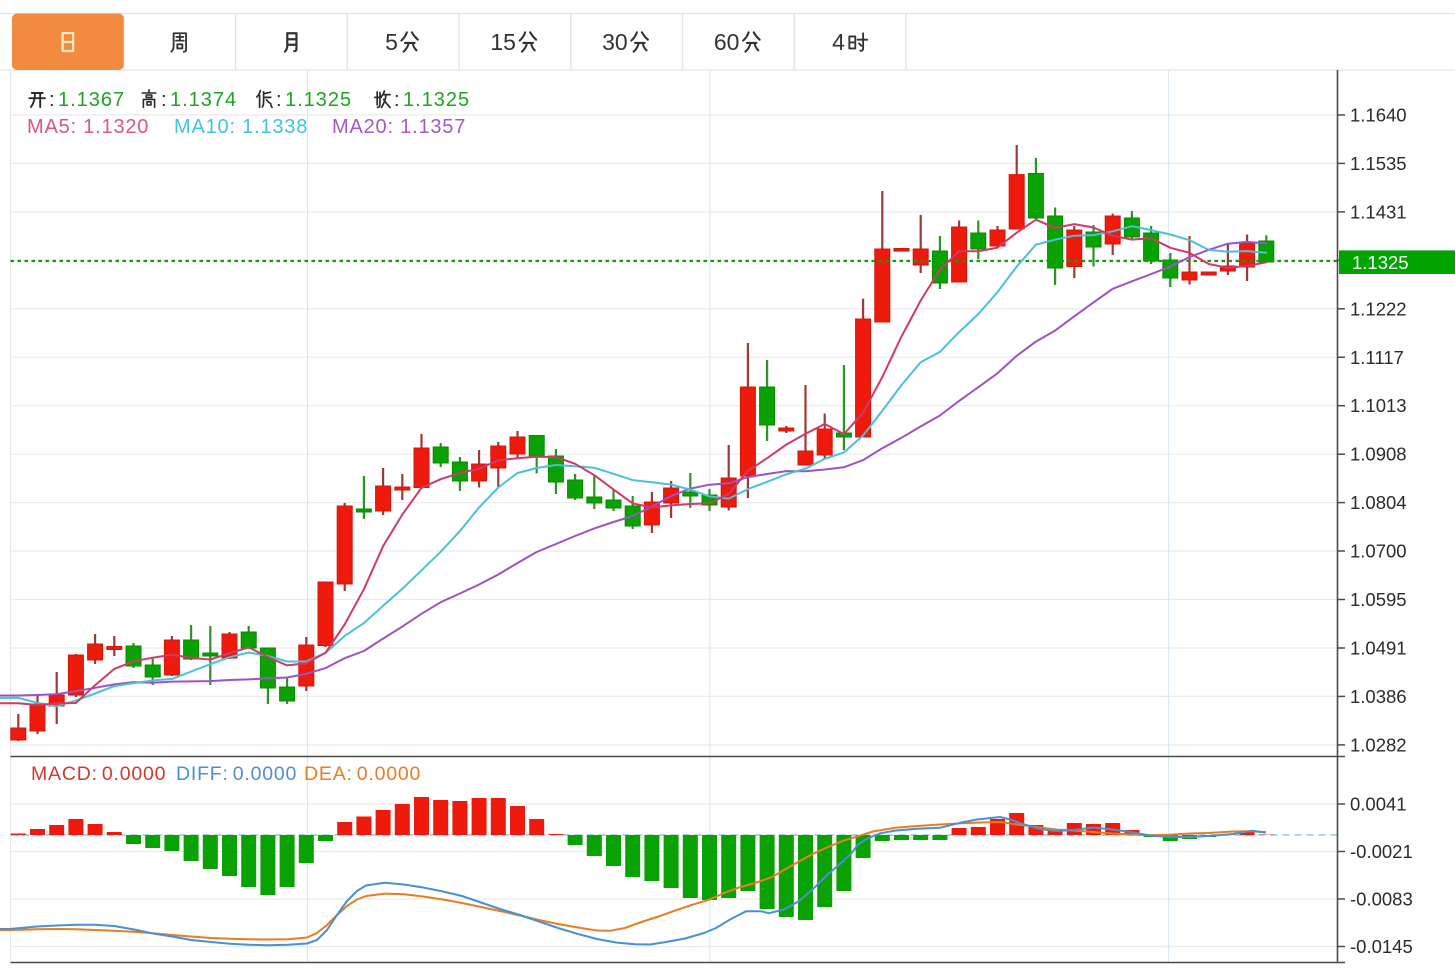  I want to click on svg-text: 15, so click(503, 42).